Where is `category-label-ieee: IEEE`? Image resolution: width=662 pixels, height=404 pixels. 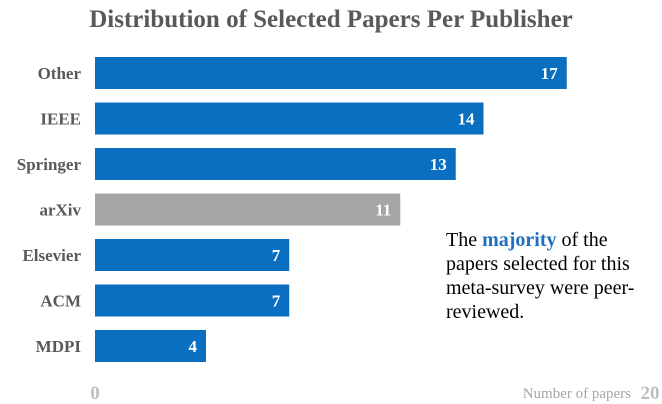
category-label-ieee: IEEE is located at coordinates (60, 119).